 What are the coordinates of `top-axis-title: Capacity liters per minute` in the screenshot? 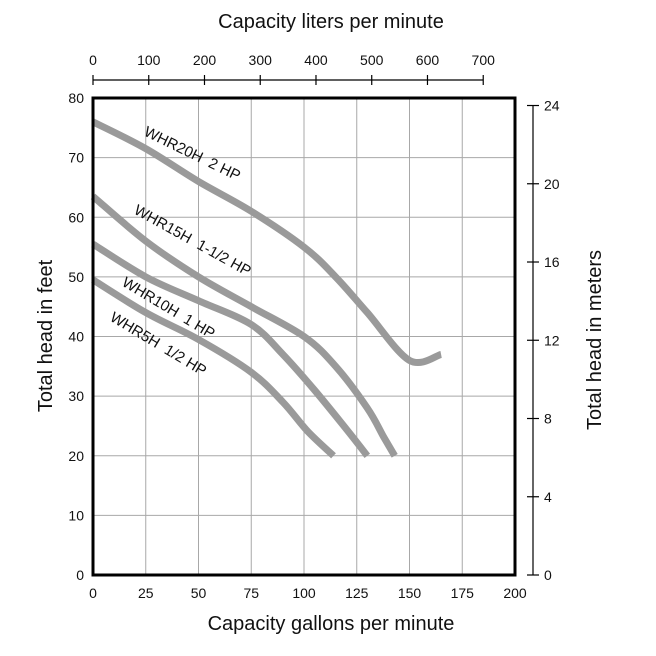 It's located at (331, 22).